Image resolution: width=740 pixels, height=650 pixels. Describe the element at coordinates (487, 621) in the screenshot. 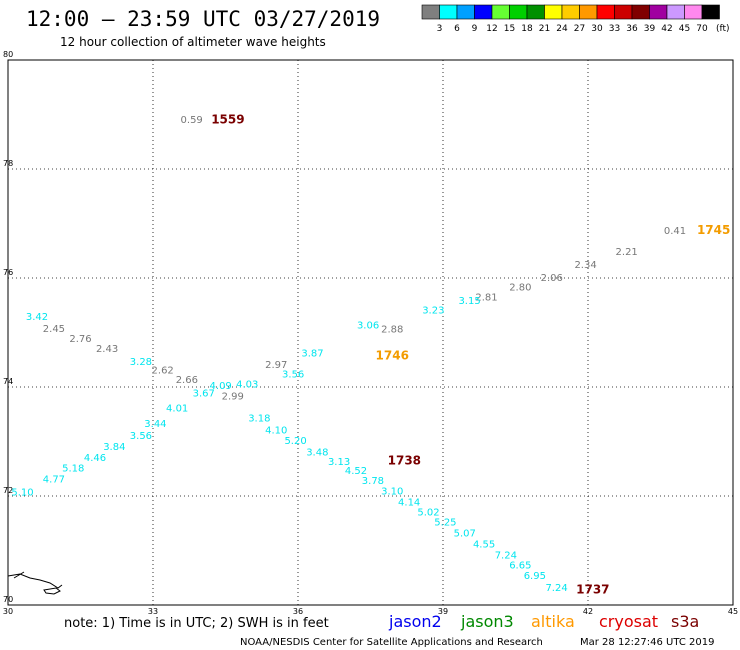

I see `satellite-label-jason3: jason3` at that location.